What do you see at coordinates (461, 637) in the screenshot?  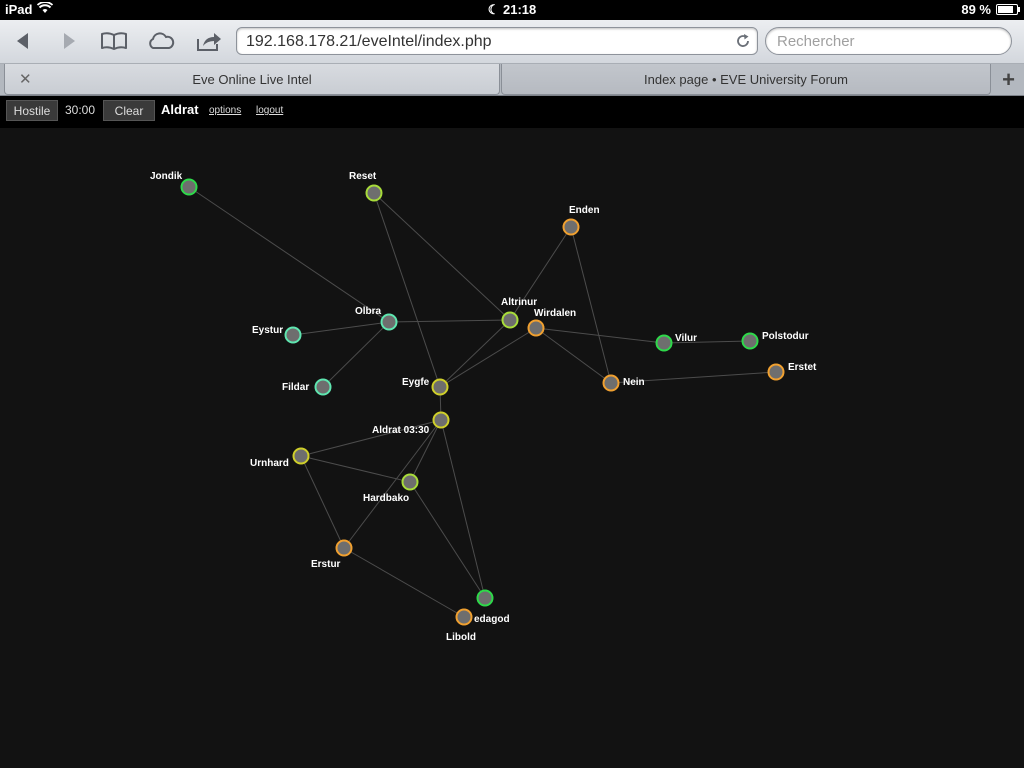 I see `system-label: Libold` at bounding box center [461, 637].